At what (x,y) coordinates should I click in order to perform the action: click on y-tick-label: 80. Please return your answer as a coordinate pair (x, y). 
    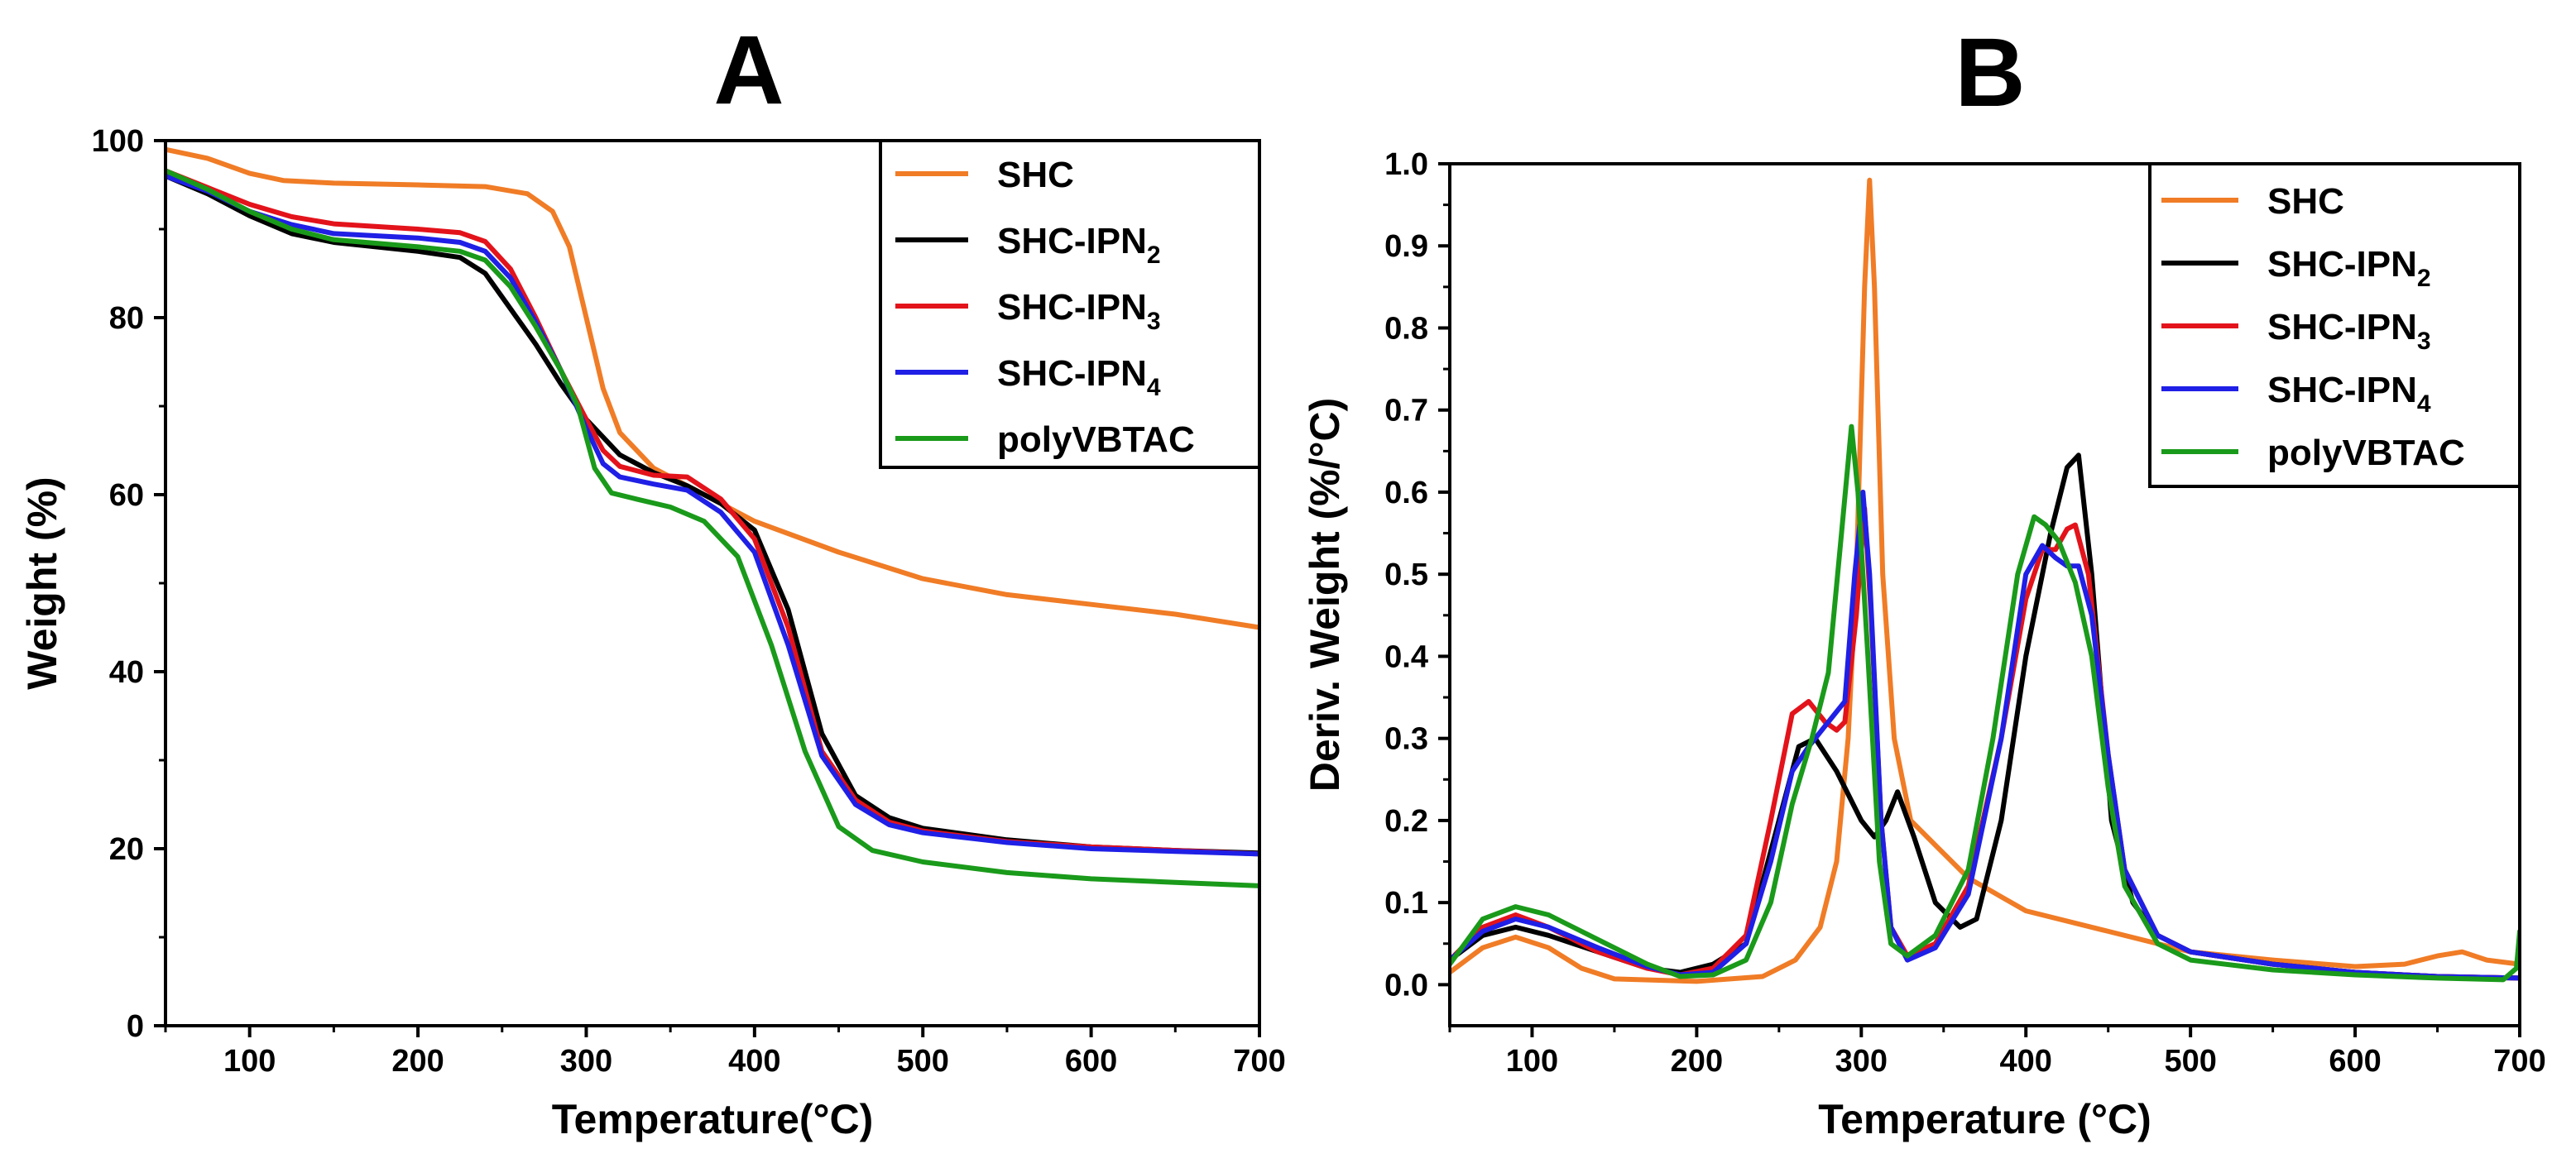
    Looking at the image, I should click on (127, 318).